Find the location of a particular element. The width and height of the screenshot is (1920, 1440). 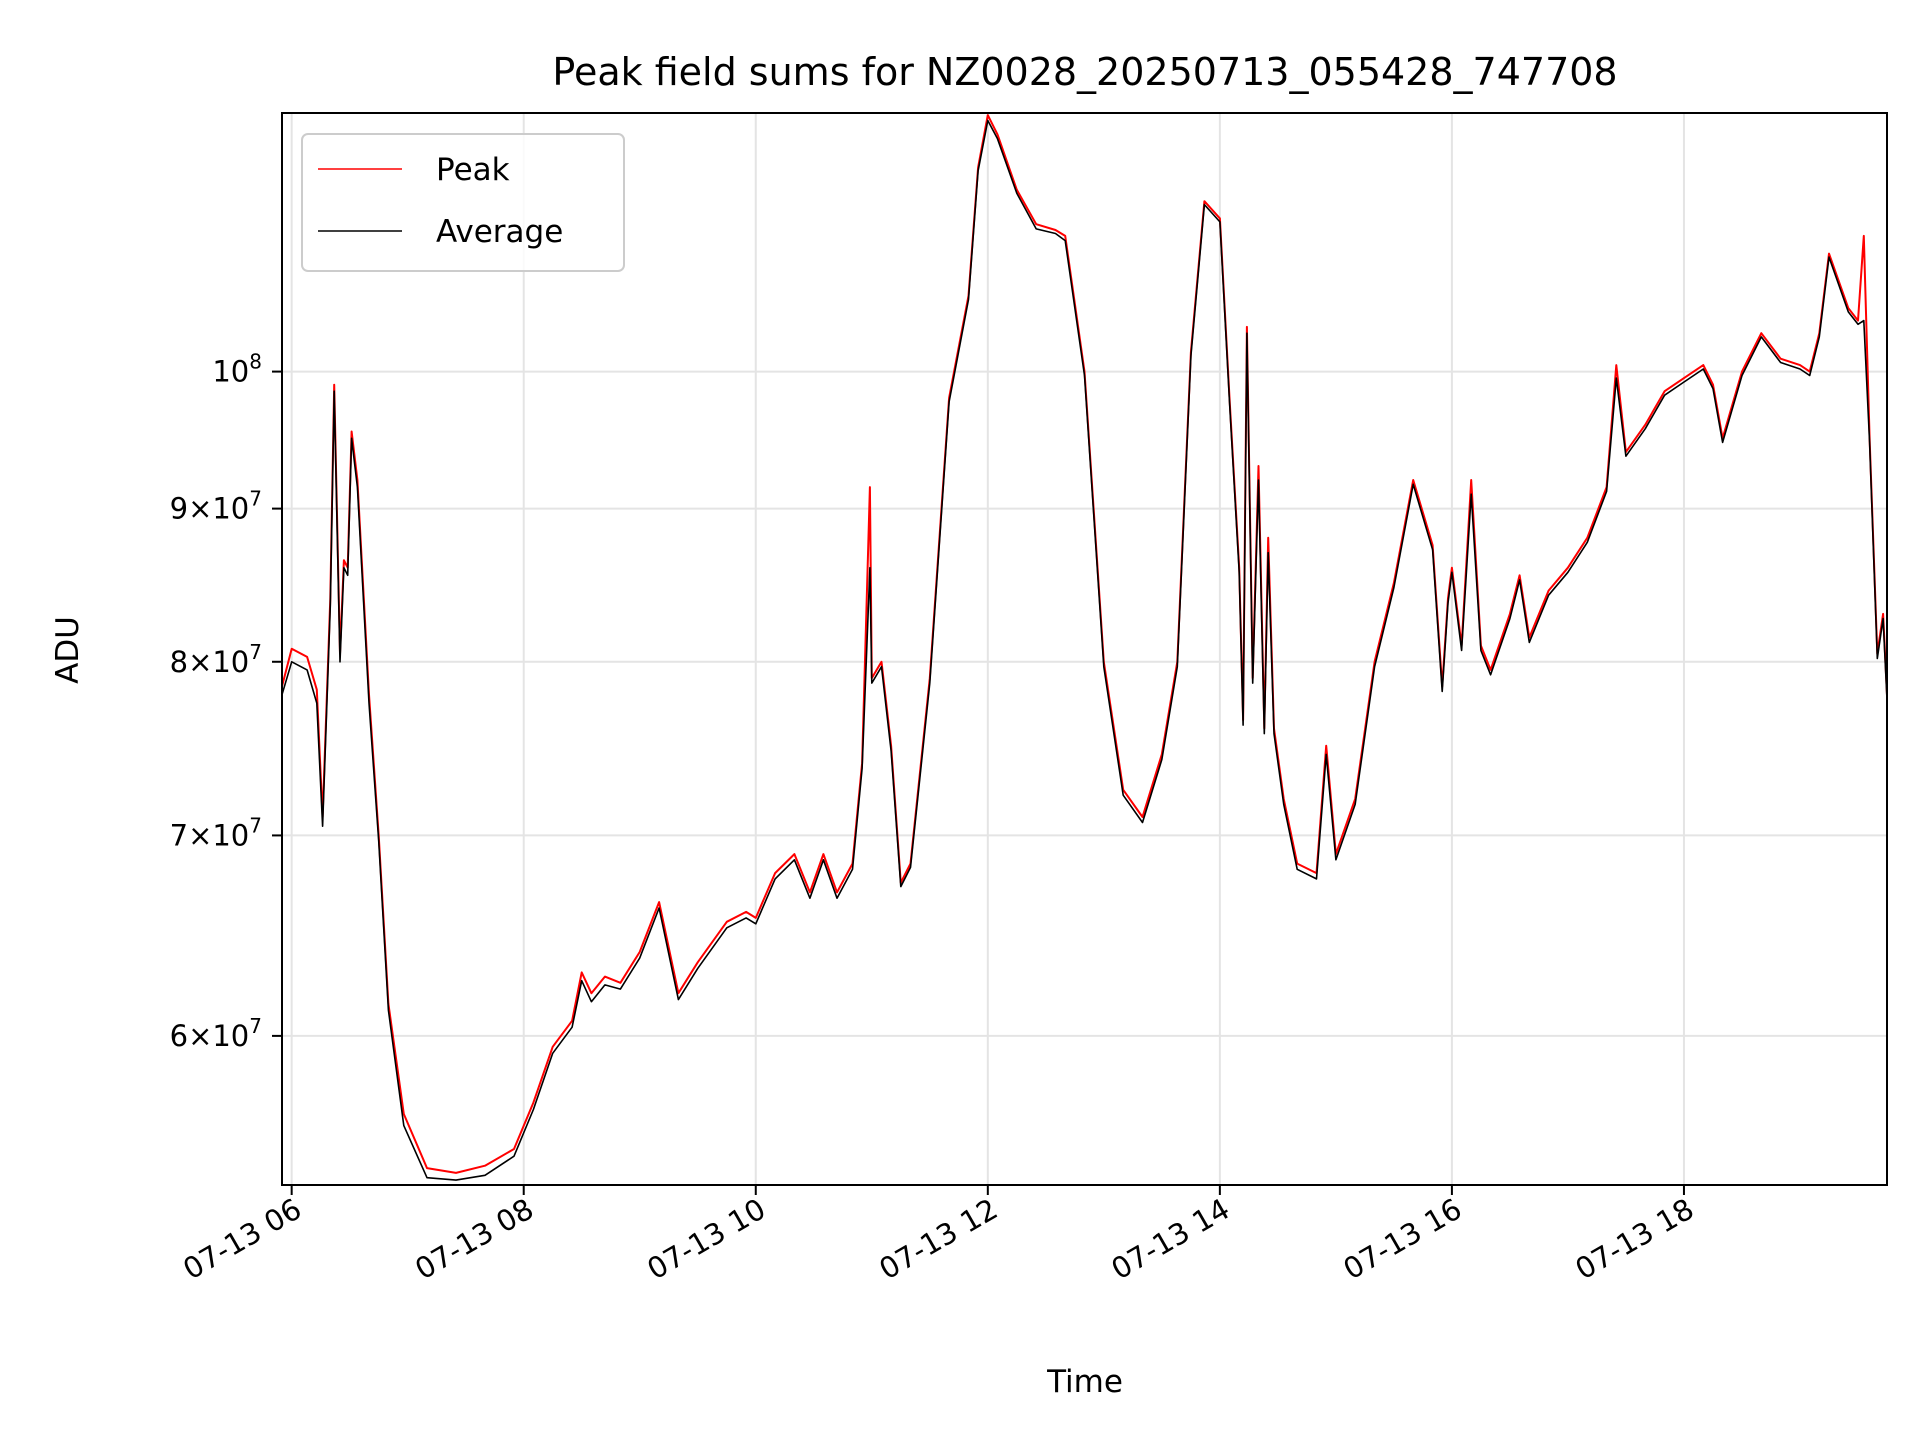

y-tick-label-base: 9 is located at coordinates (179, 509).